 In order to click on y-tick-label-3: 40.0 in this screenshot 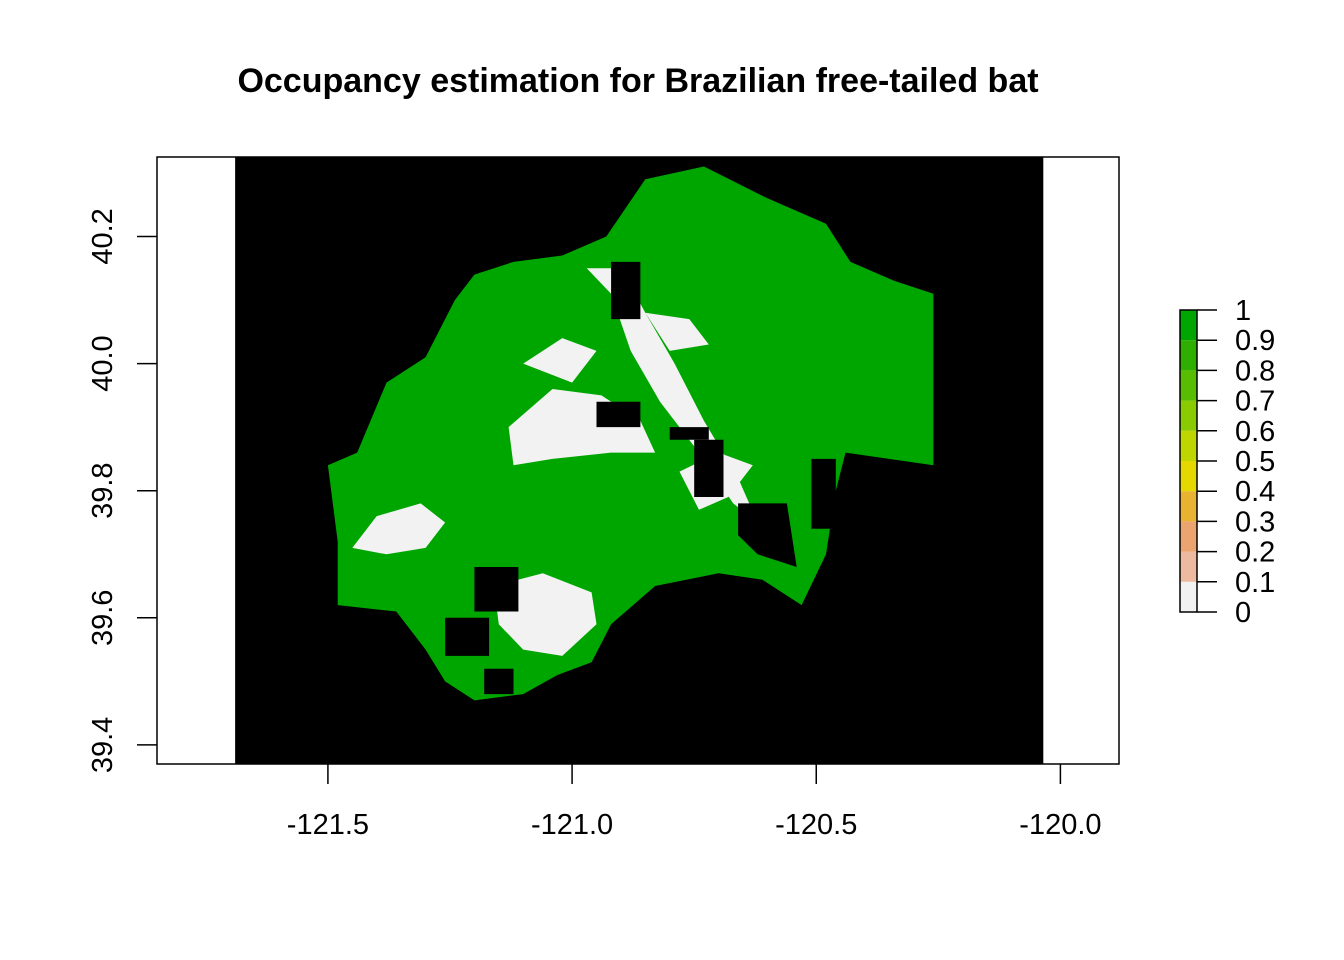, I will do `click(103, 363)`.